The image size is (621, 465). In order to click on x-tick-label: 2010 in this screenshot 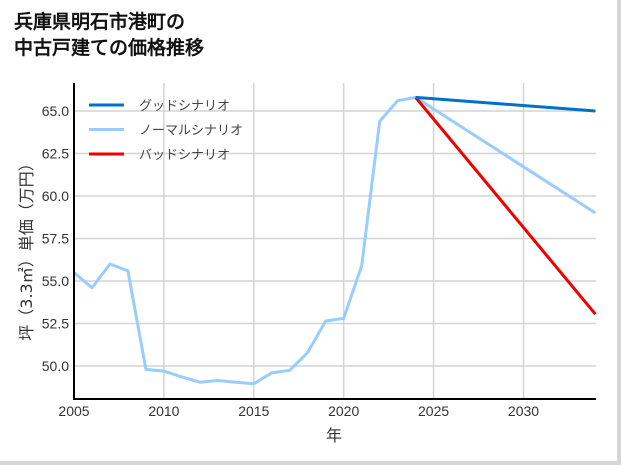, I will do `click(163, 411)`.